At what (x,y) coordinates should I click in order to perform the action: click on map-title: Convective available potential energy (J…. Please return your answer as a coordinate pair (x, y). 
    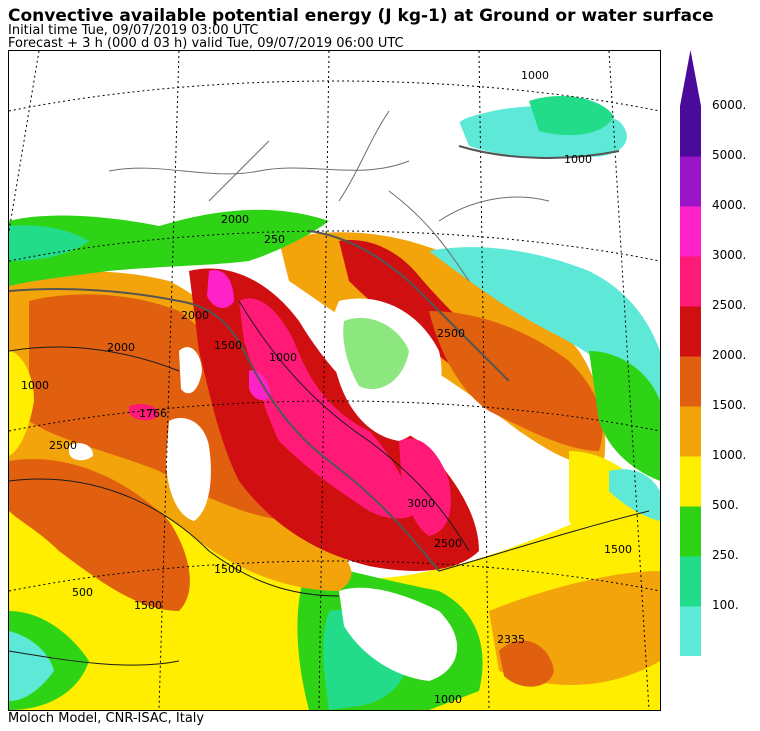
    Looking at the image, I should click on (361, 16).